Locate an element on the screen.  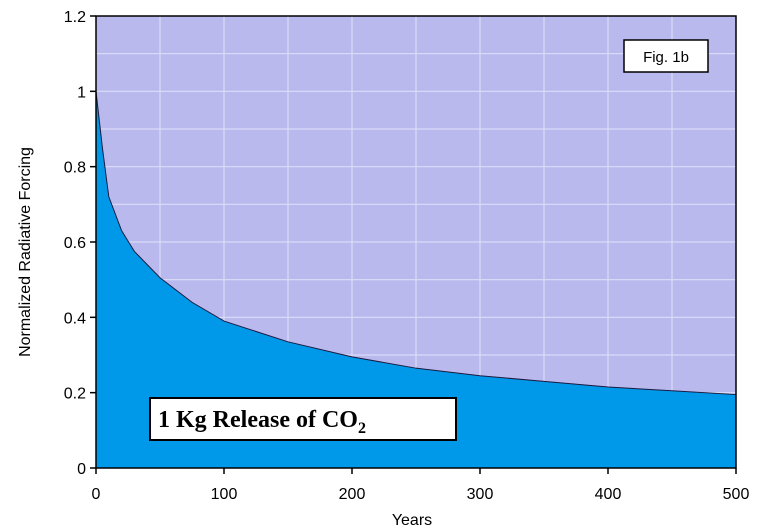
x-tick-label: 400 is located at coordinates (608, 494).